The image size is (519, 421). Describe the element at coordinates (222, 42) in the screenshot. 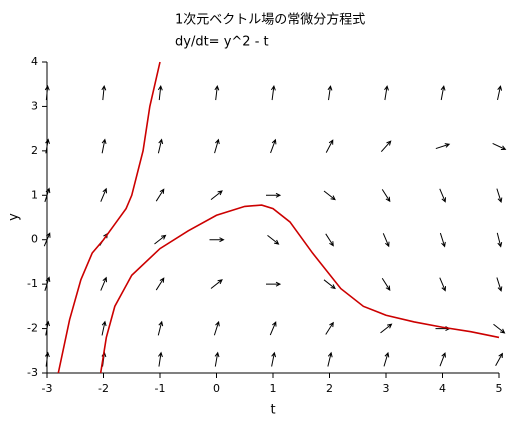

I see `chart-subtitle: dy/dt= y^2 - t` at that location.